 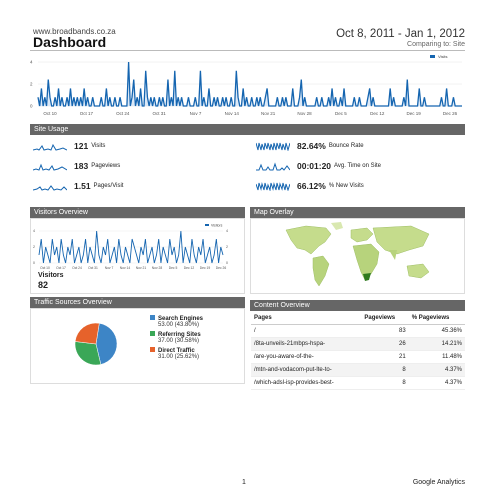 I want to click on chart-grid: 4 4 2 2 0 0, so click(x=130, y=247).